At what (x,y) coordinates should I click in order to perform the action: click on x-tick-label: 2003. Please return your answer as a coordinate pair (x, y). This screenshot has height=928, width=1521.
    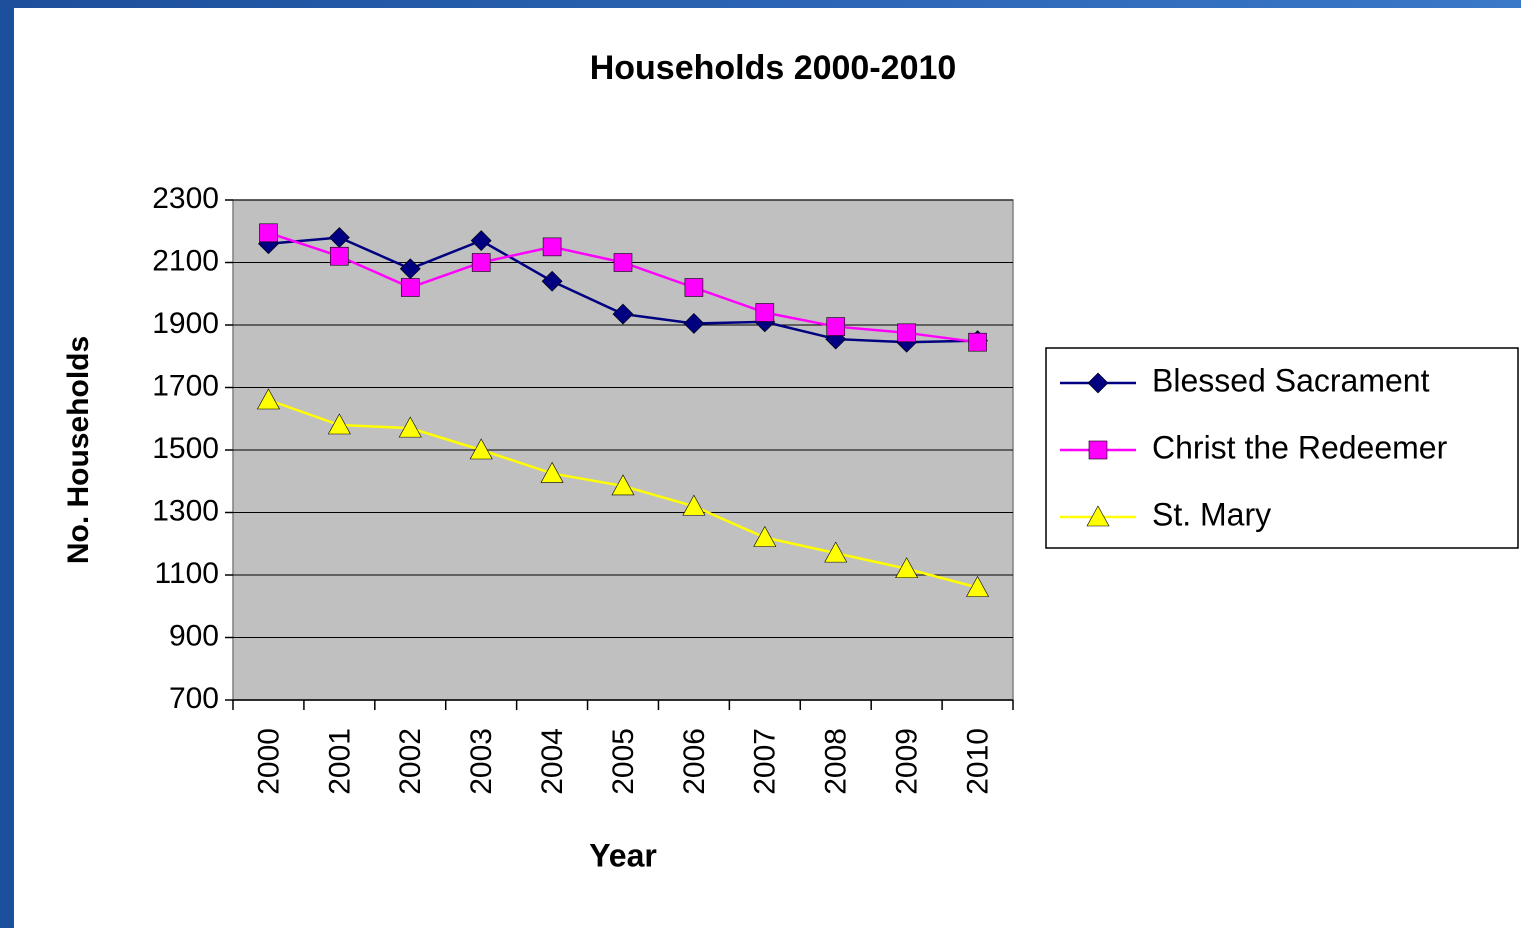
    Looking at the image, I should click on (481, 761).